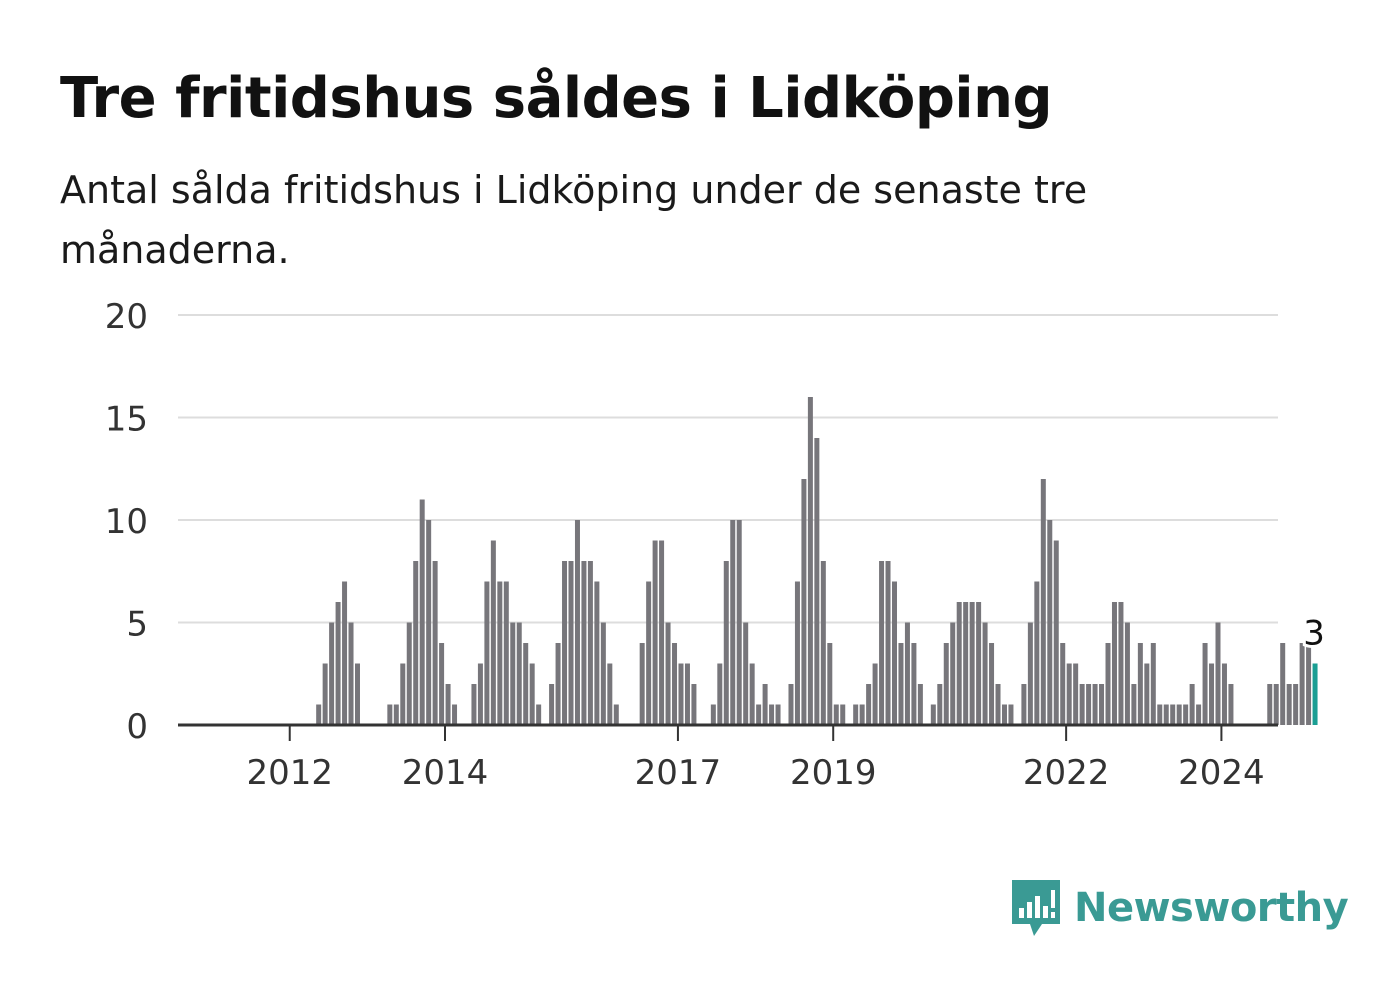  I want to click on chart-title: Tre fritidshus såldes i Lidköping, so click(556, 98).